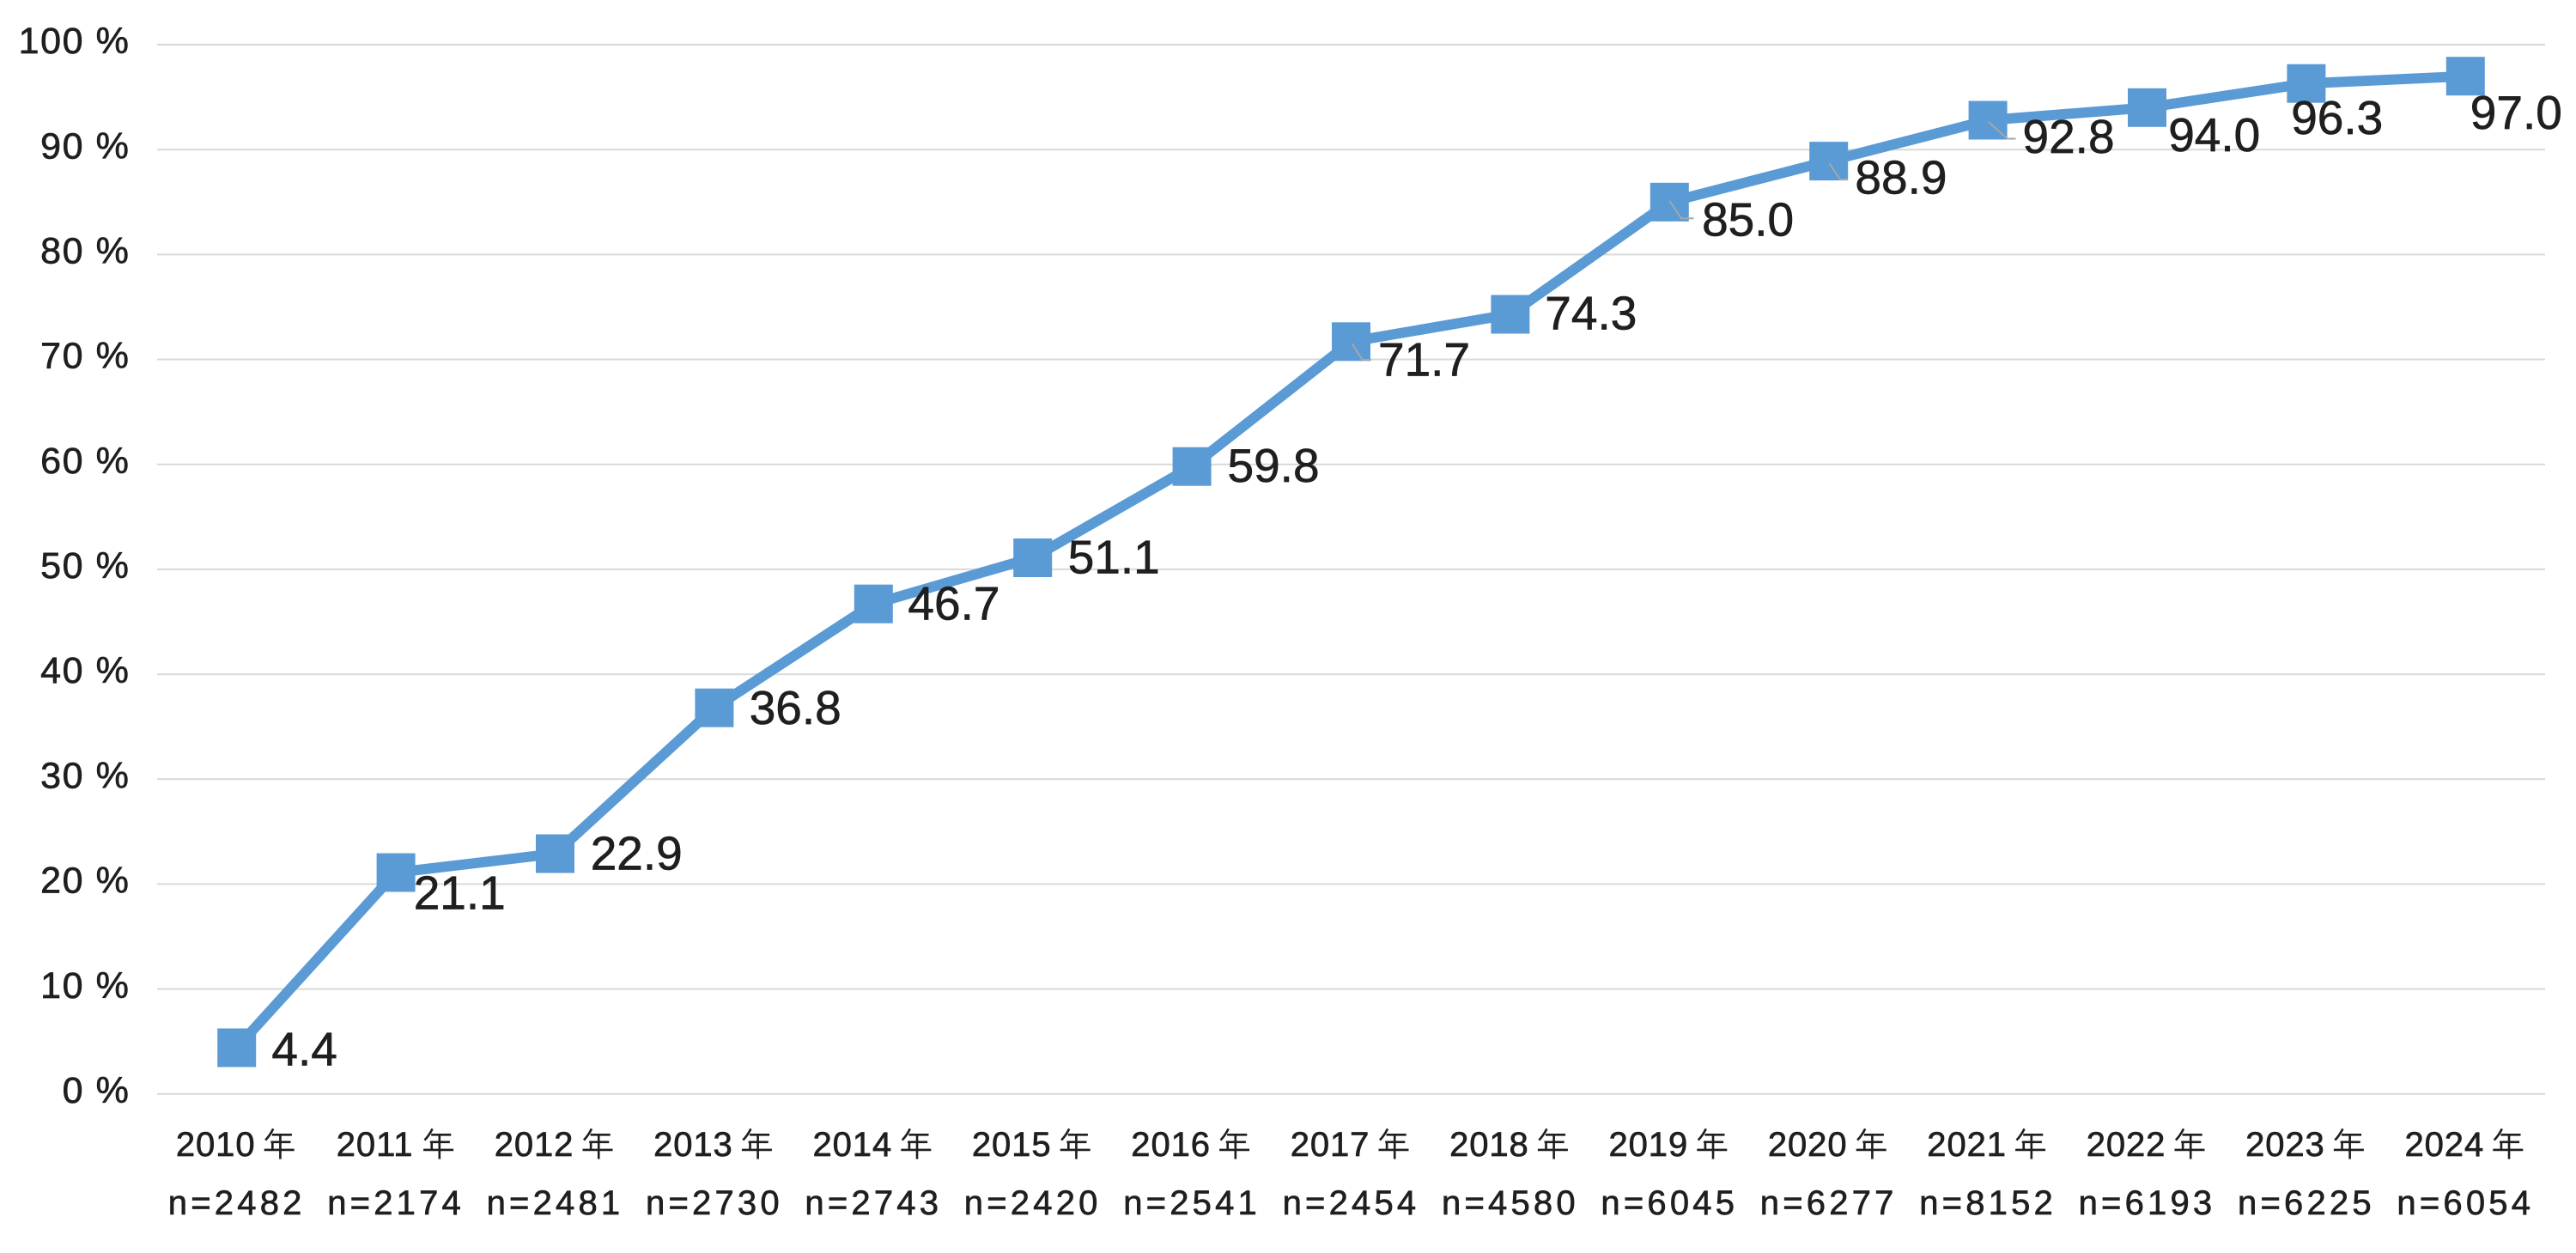  I want to click on svg-text: 74.3, so click(1591, 313).